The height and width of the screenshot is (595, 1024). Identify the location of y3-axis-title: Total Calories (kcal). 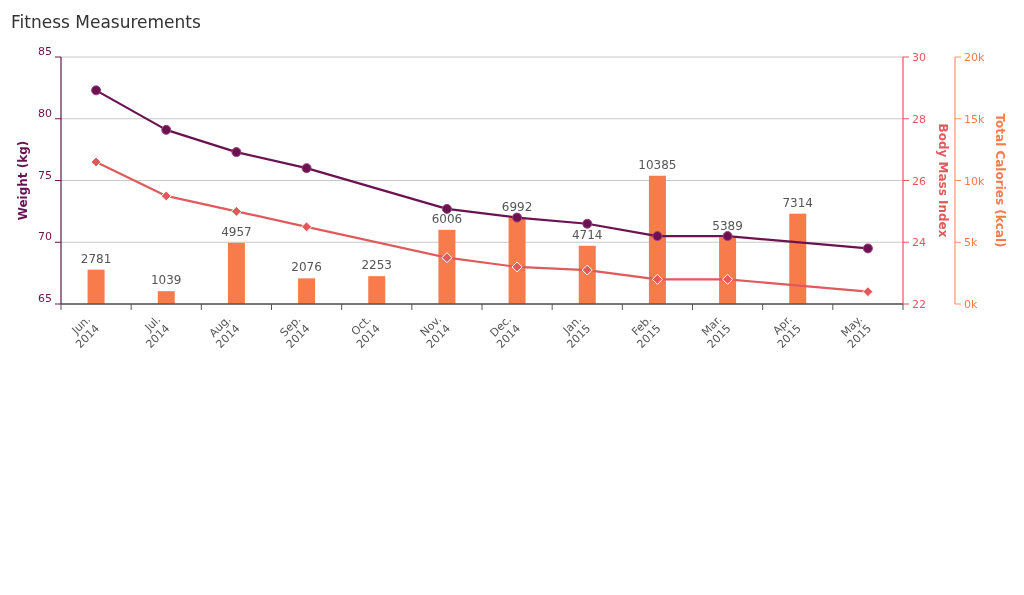
(1000, 180).